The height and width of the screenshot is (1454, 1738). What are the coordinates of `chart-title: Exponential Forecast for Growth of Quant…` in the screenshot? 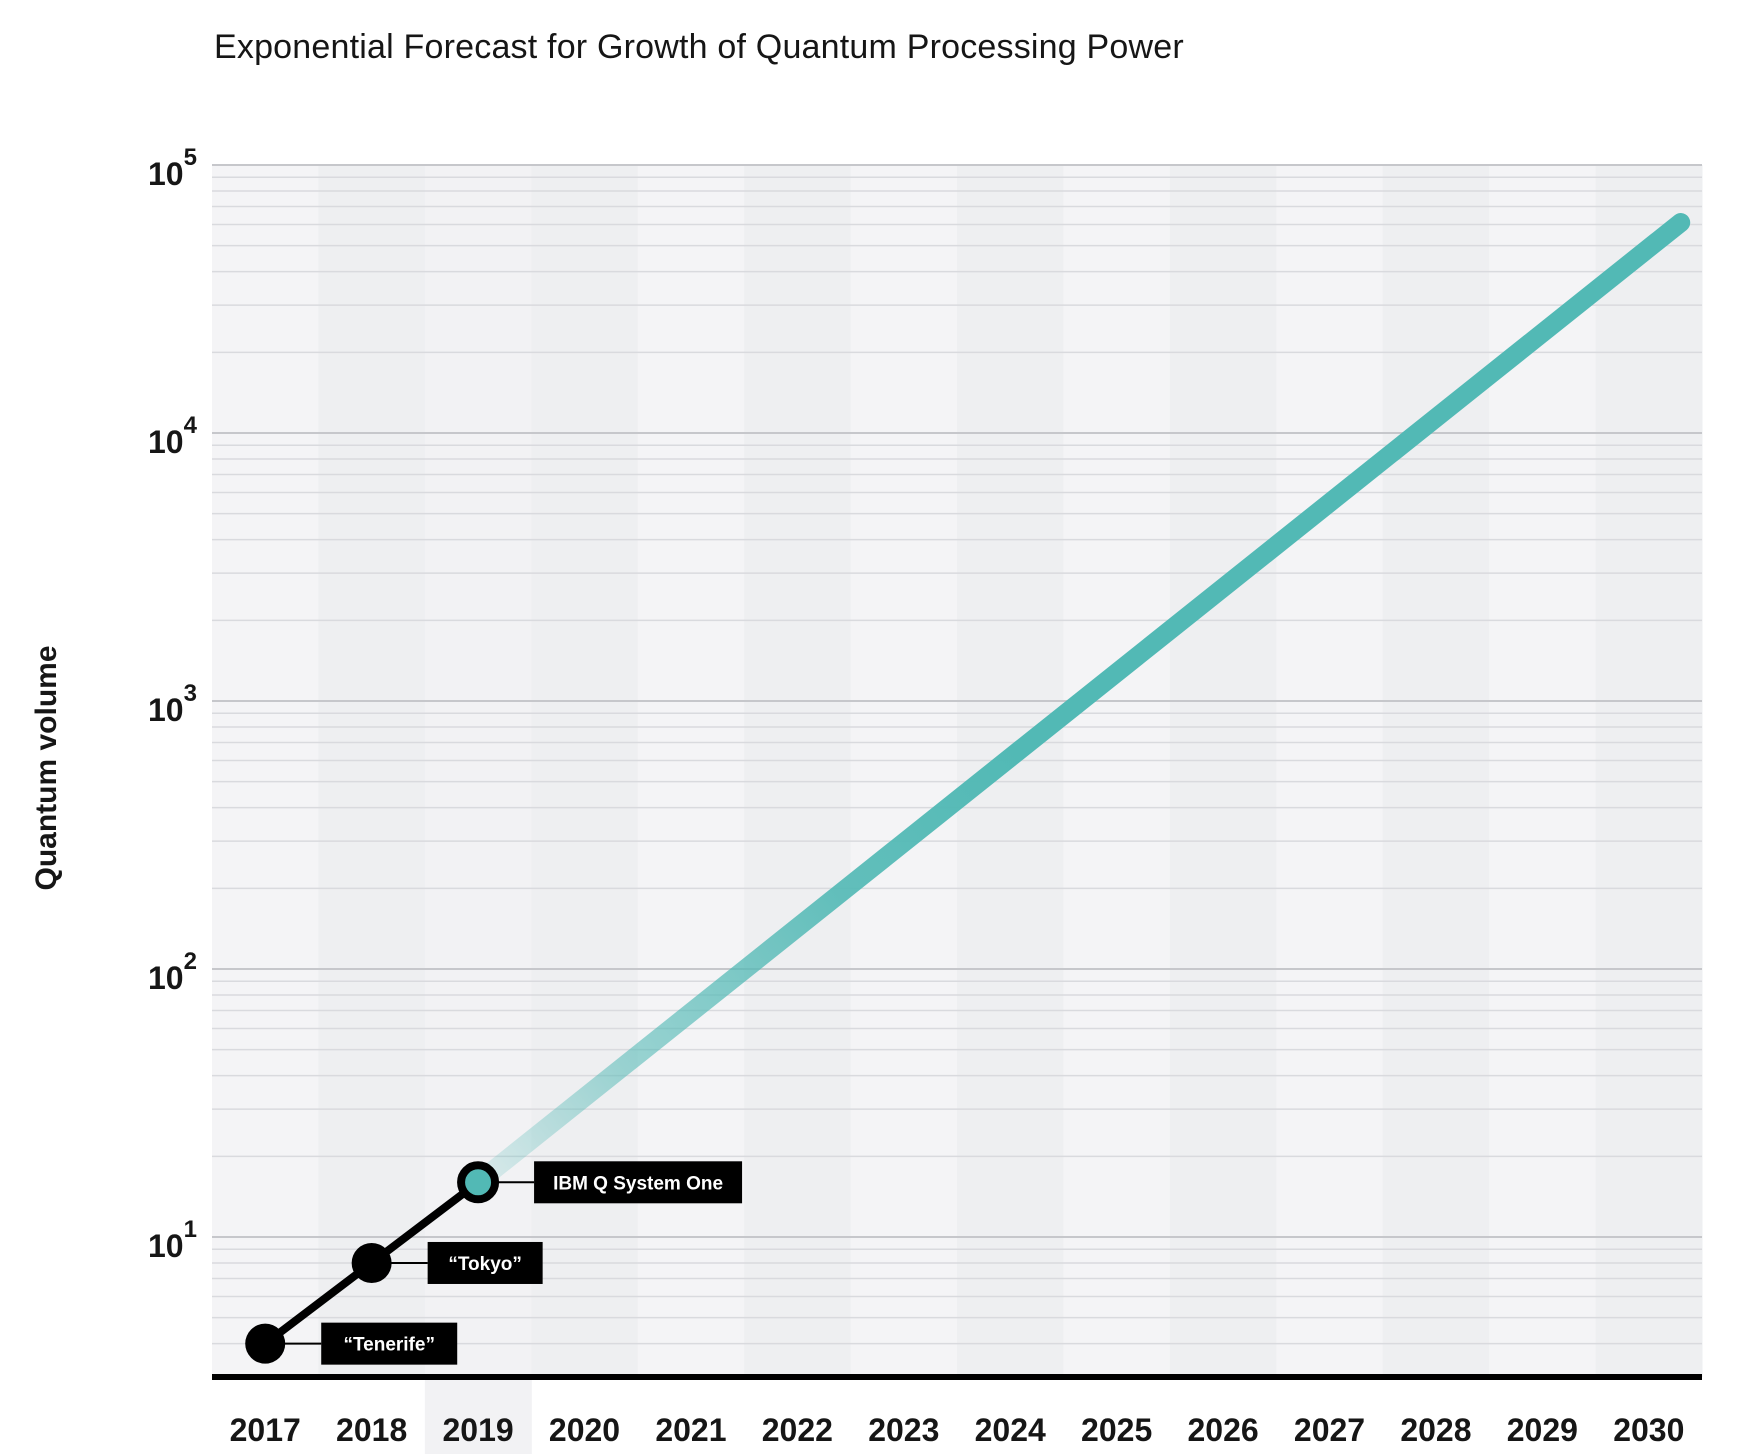 It's located at (699, 47).